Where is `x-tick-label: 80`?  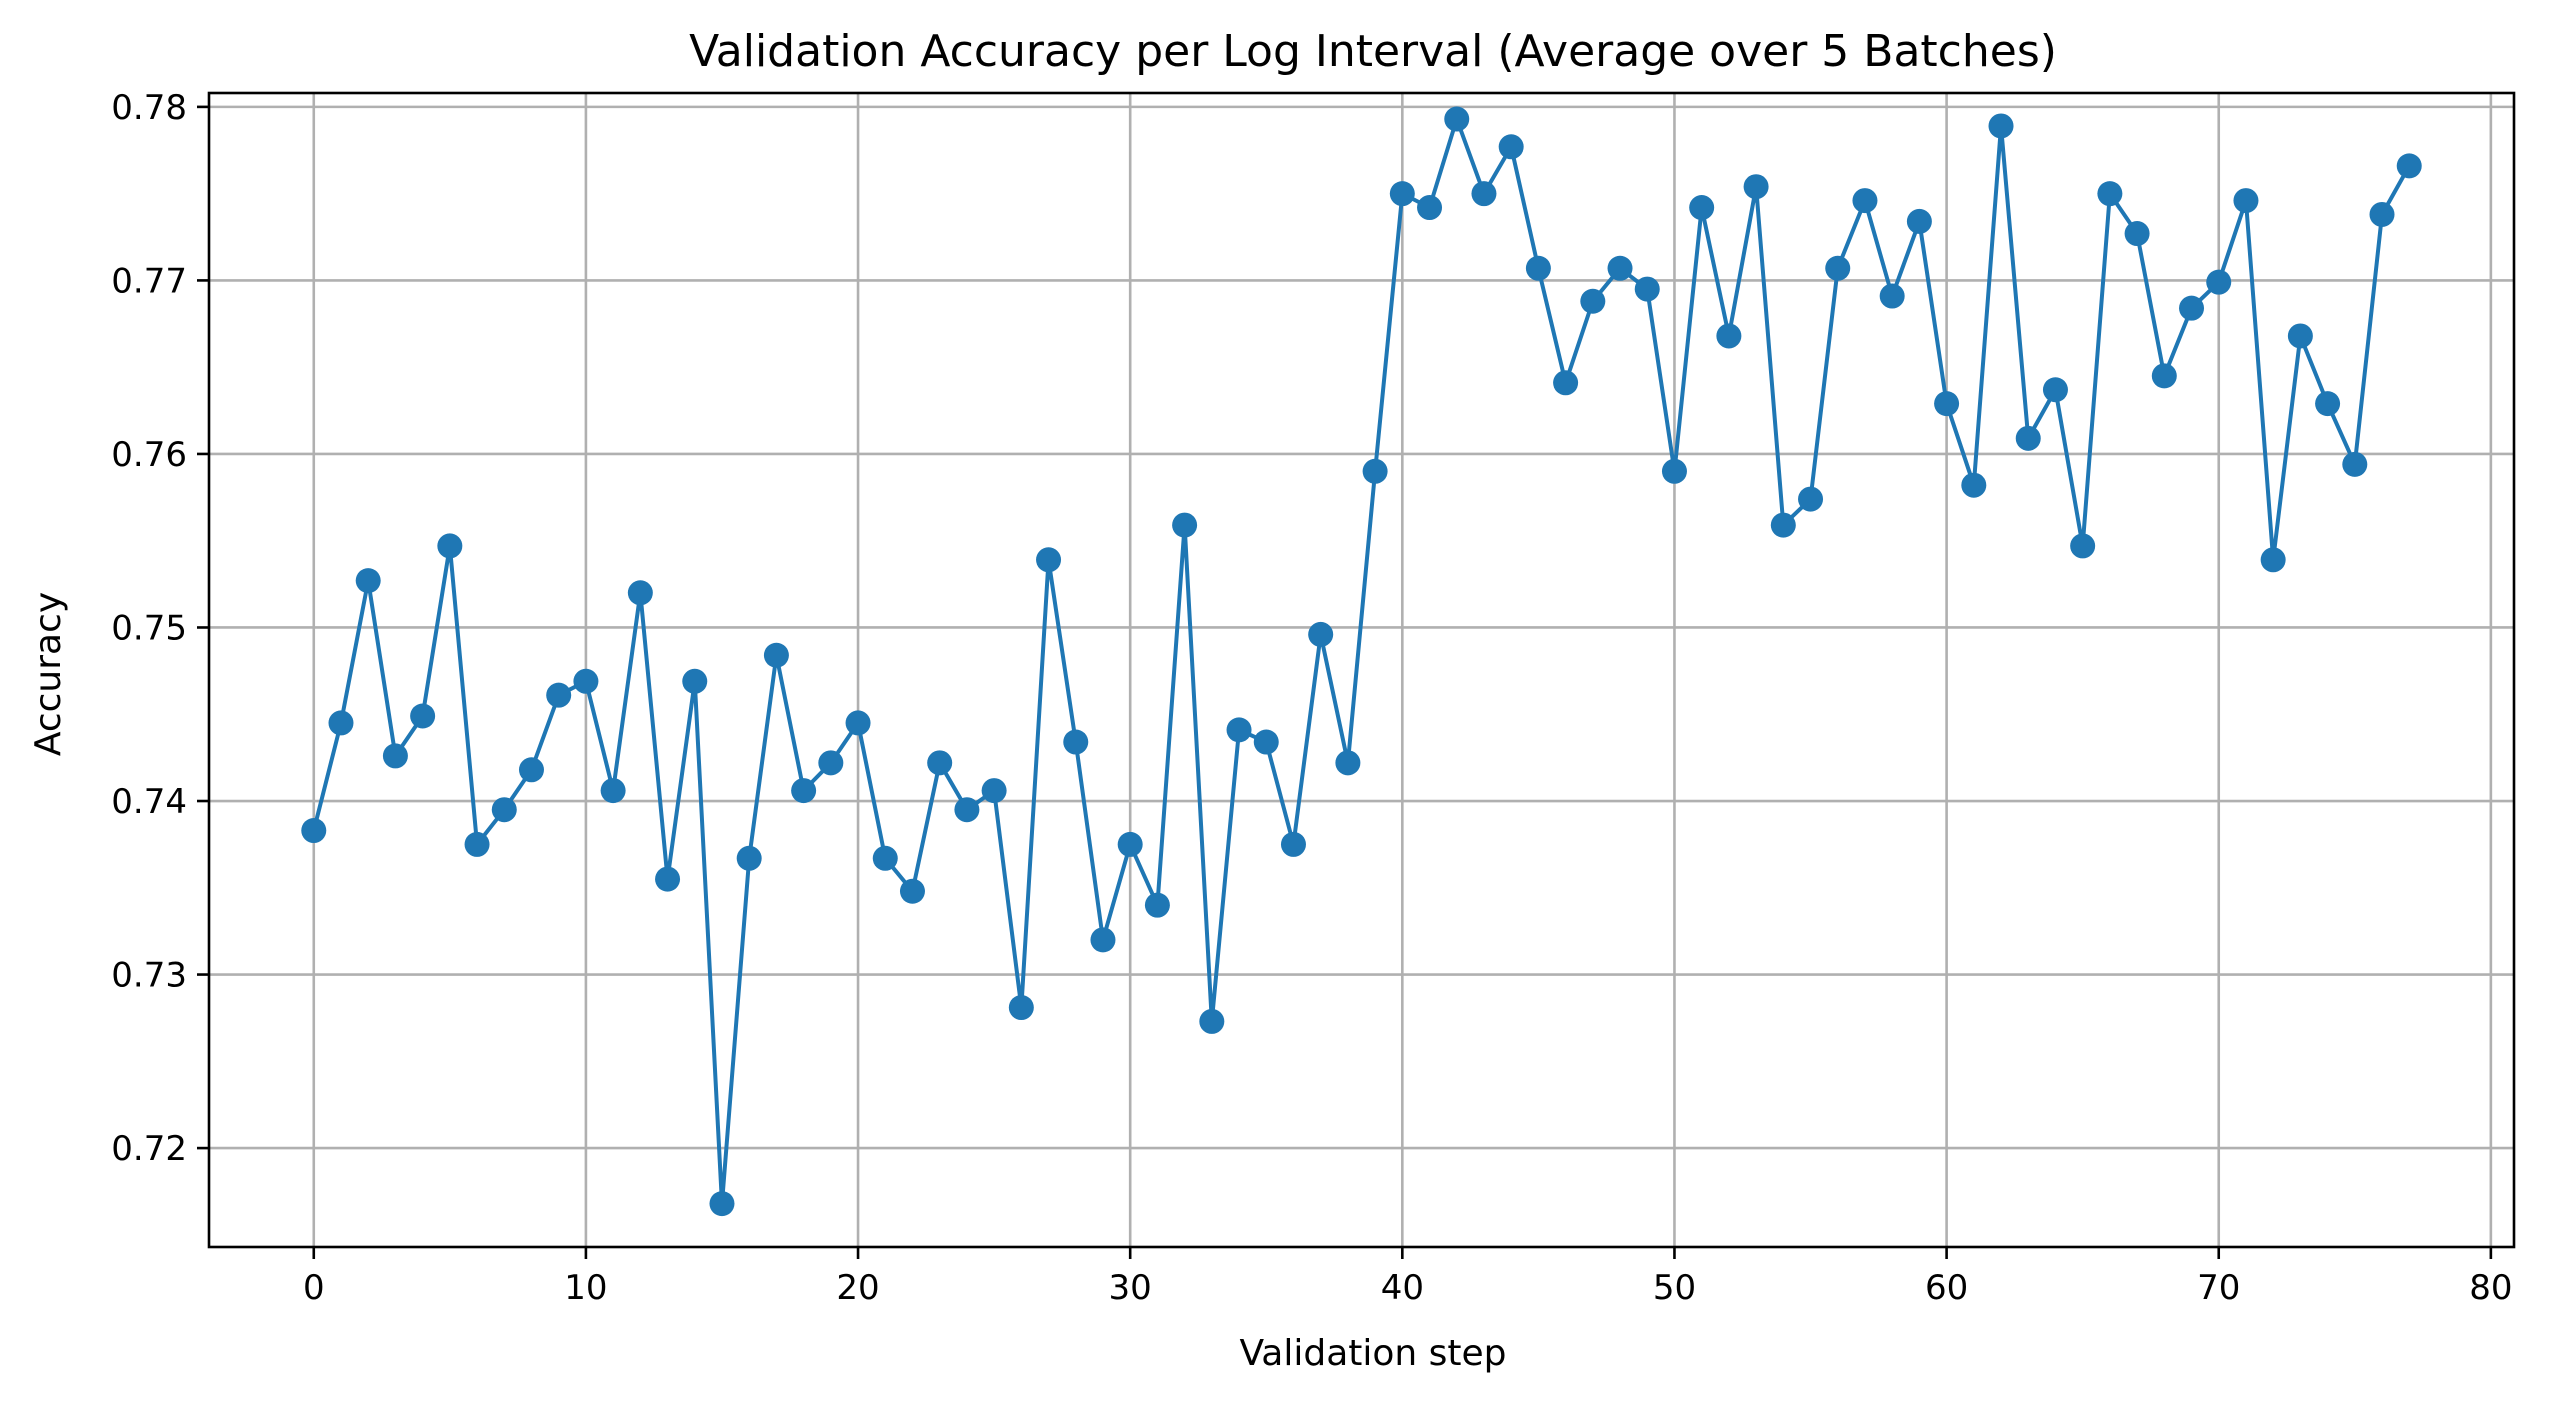 x-tick-label: 80 is located at coordinates (2490, 1288).